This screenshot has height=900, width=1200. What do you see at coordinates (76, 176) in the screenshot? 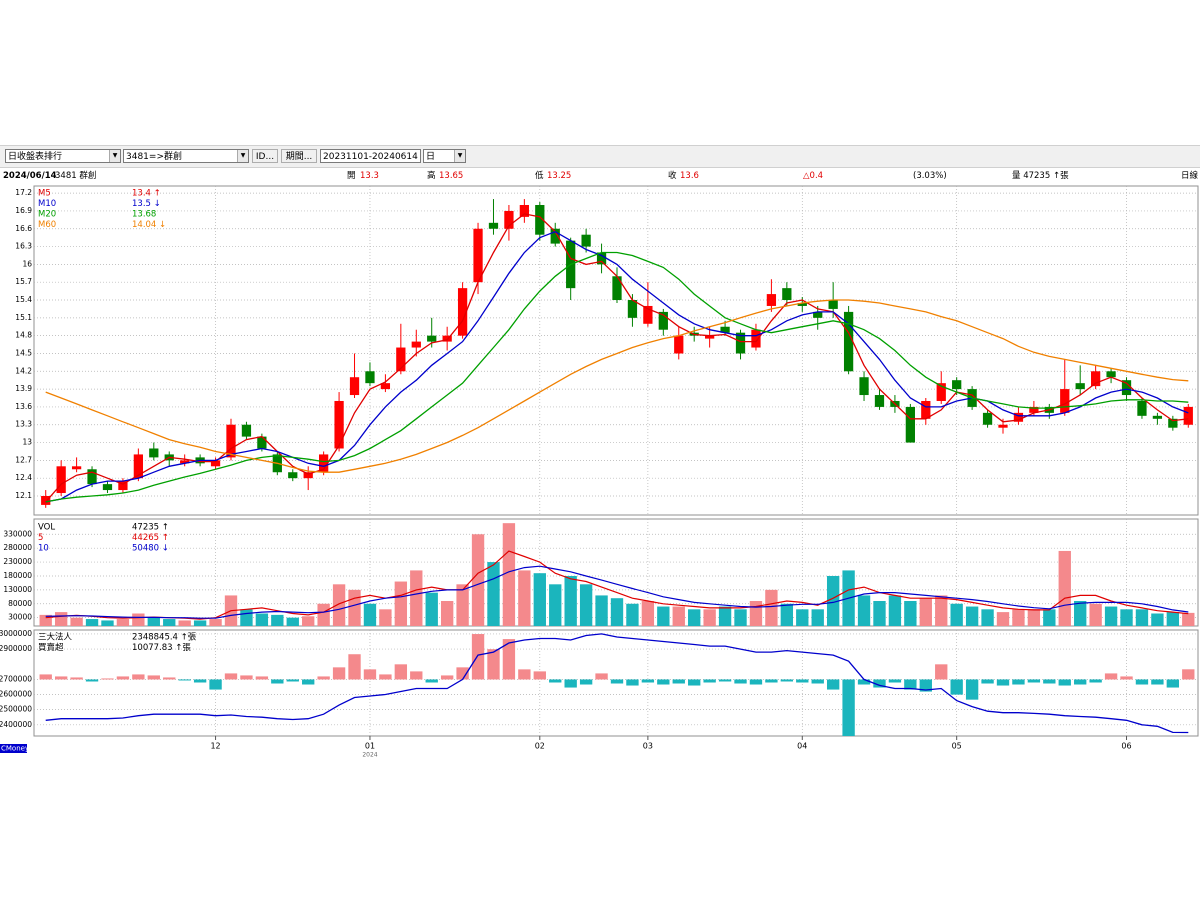
I see `stock-name: 3481 群創` at bounding box center [76, 176].